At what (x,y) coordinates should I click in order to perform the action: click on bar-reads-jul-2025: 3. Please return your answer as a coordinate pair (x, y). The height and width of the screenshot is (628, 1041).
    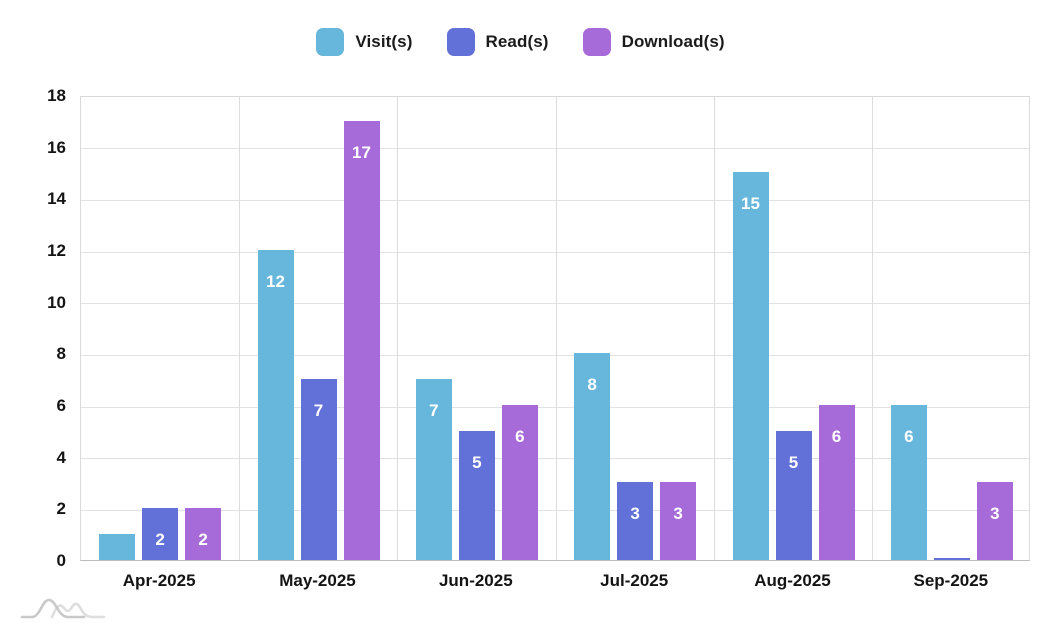
    Looking at the image, I should click on (635, 521).